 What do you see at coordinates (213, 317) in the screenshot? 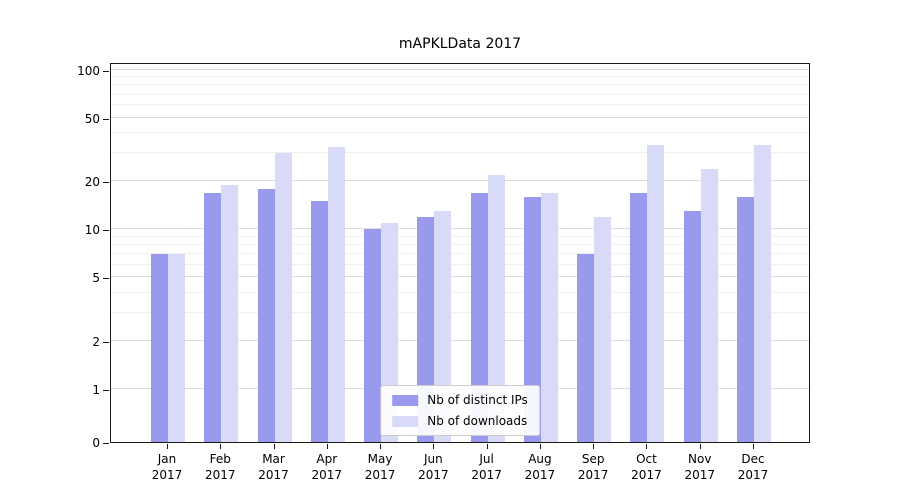
I see `bar-distinct-ips-feb` at bounding box center [213, 317].